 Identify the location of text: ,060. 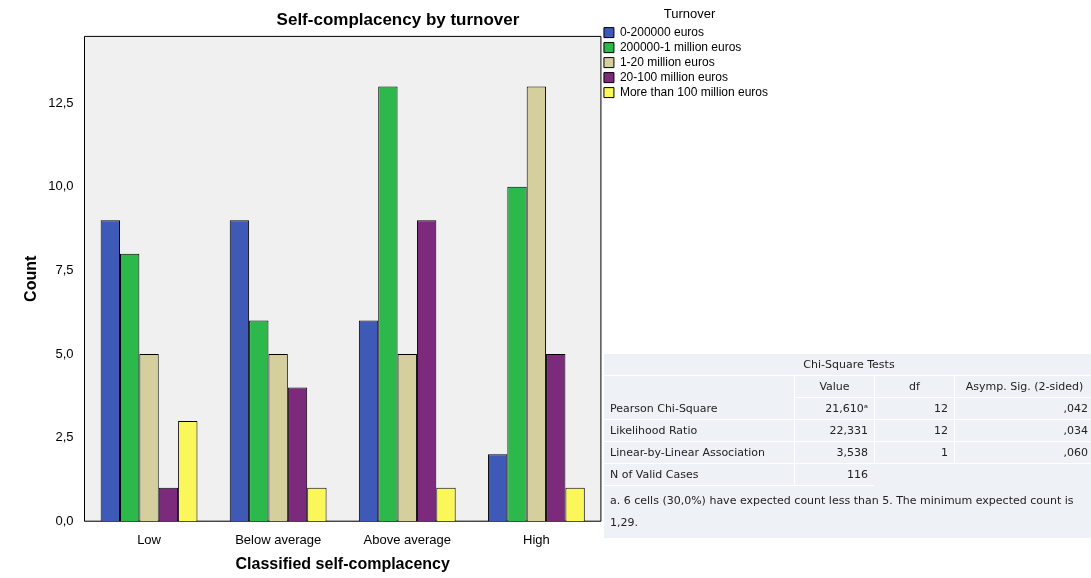
(1022, 453).